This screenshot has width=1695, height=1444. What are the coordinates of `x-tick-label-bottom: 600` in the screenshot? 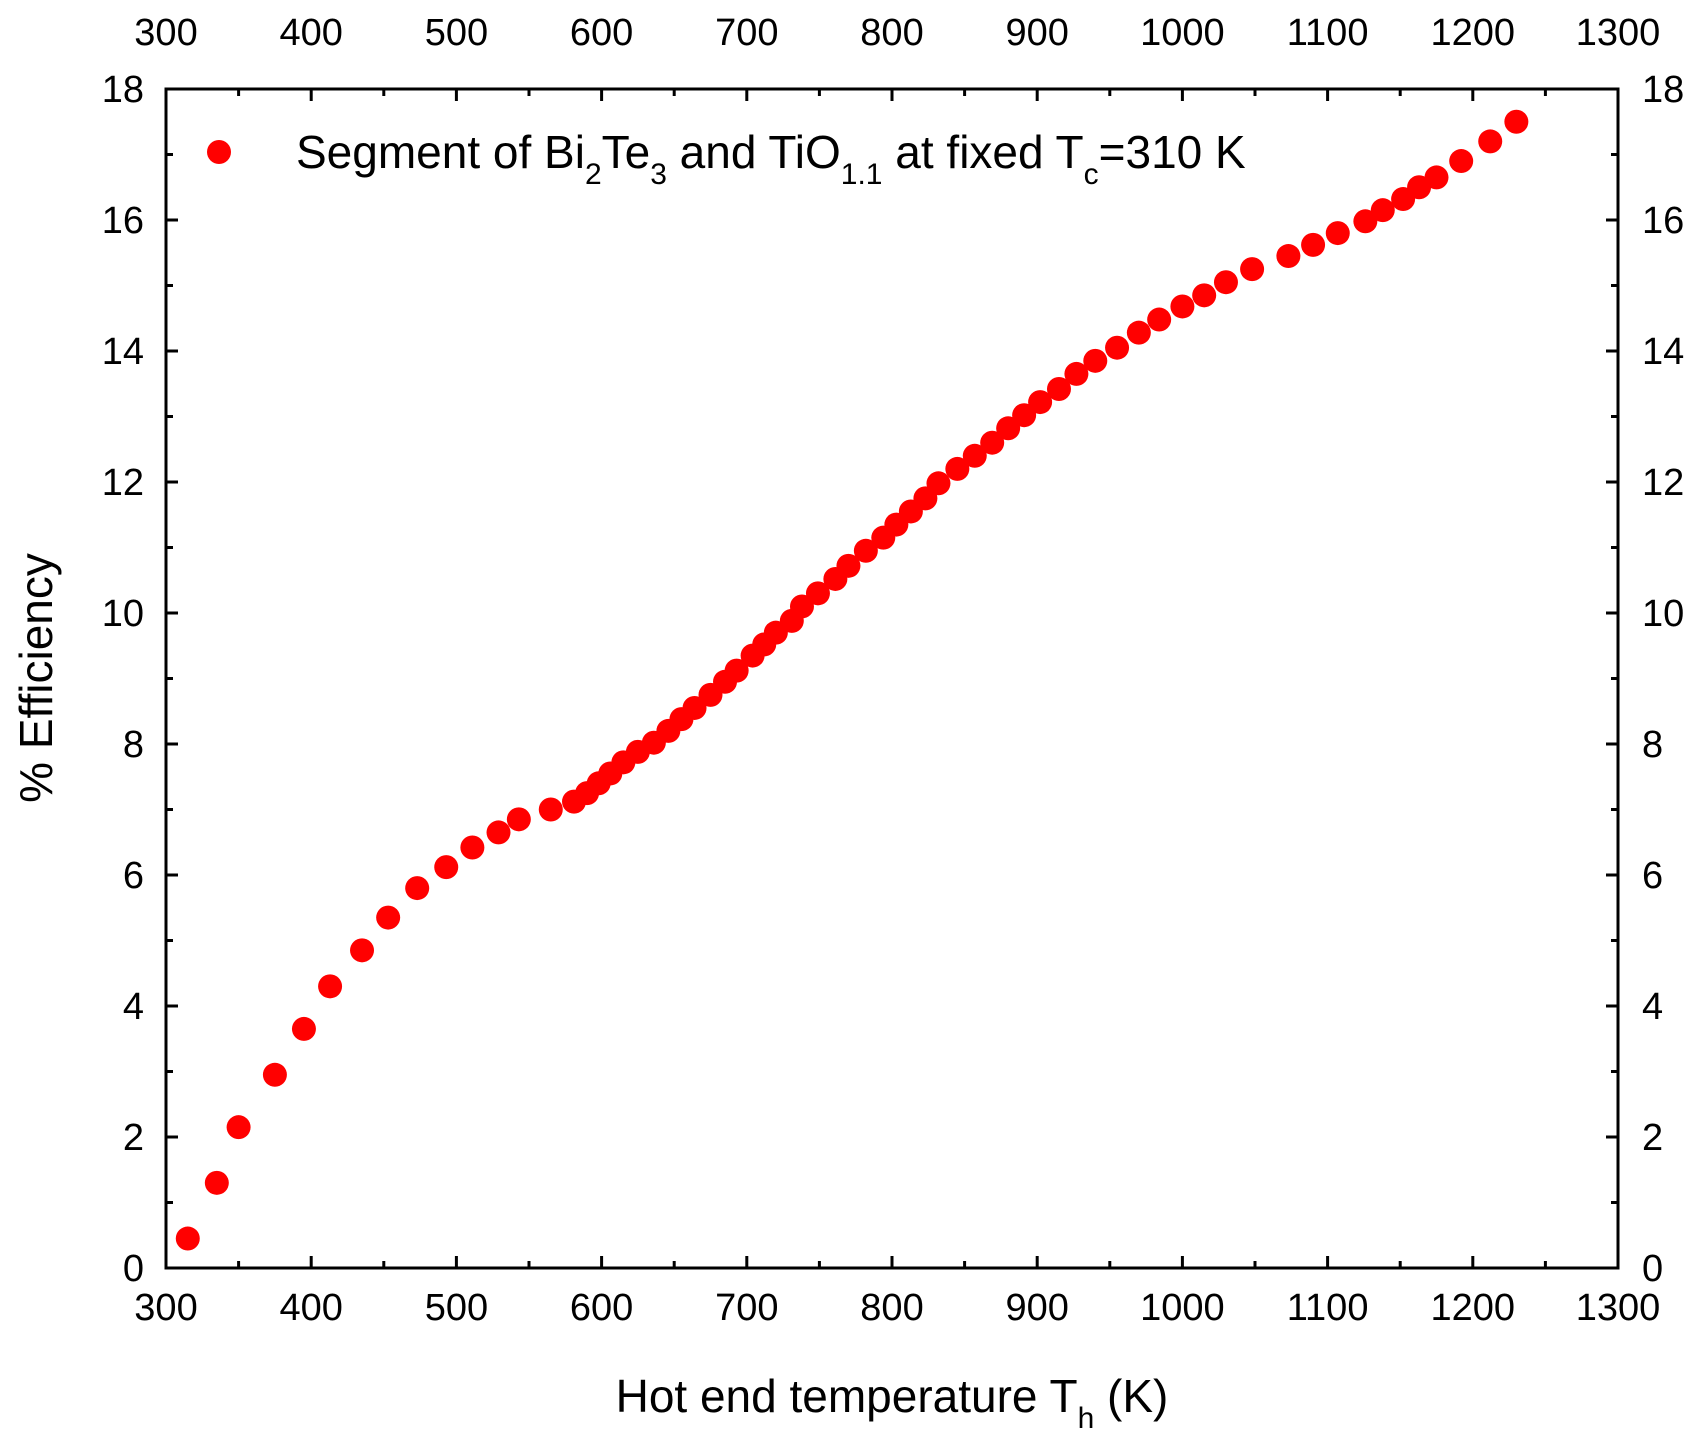 It's located at (601, 1308).